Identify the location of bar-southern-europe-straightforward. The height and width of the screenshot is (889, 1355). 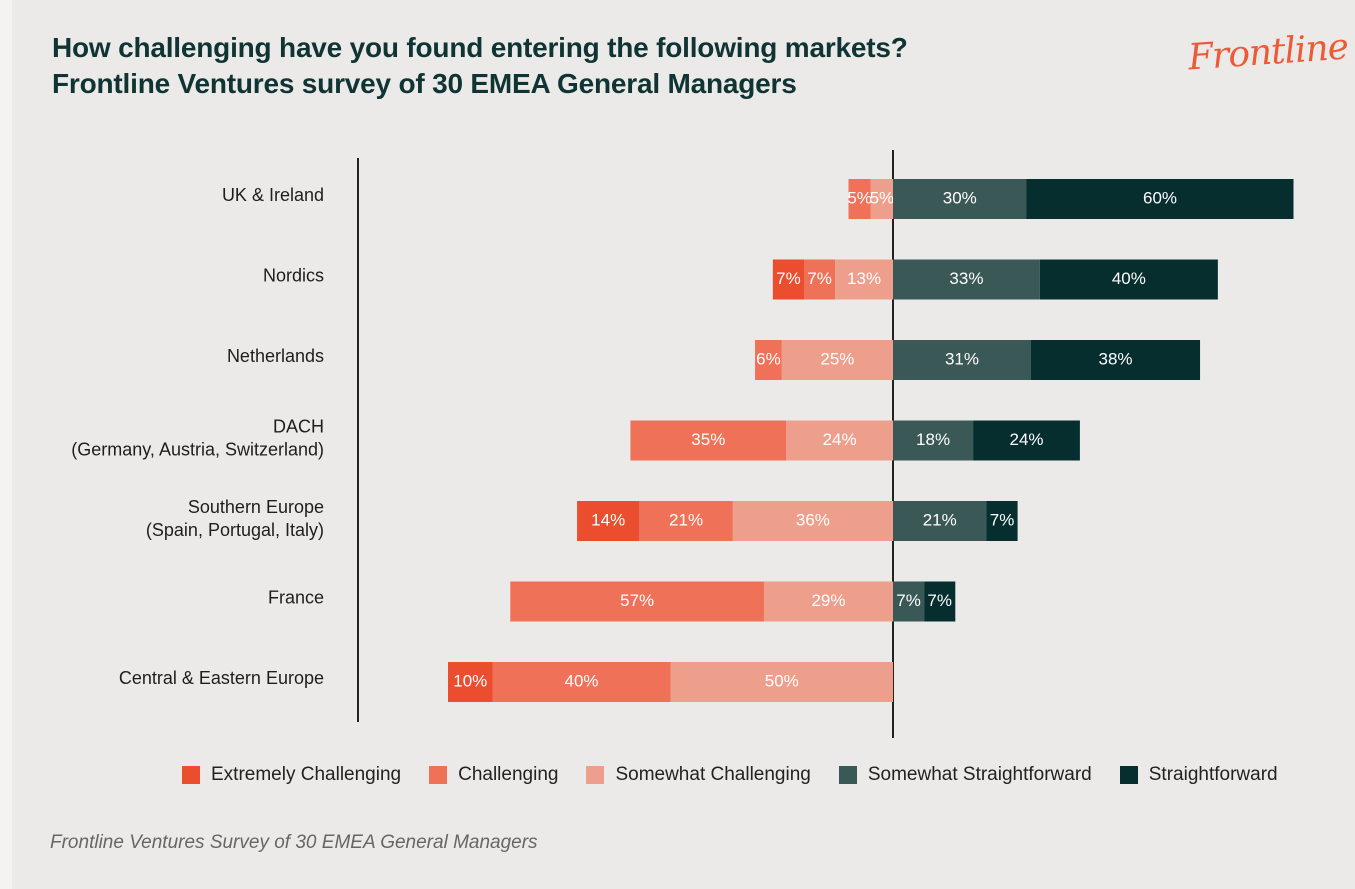
(1002, 521).